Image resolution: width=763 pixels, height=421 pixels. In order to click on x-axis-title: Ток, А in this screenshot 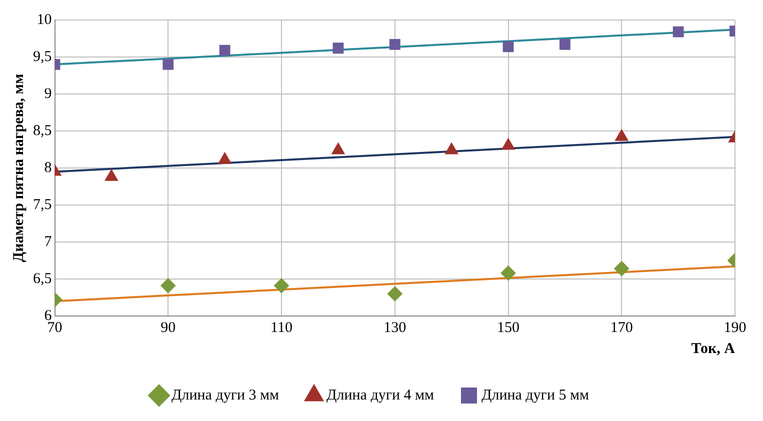, I will do `click(713, 348)`.